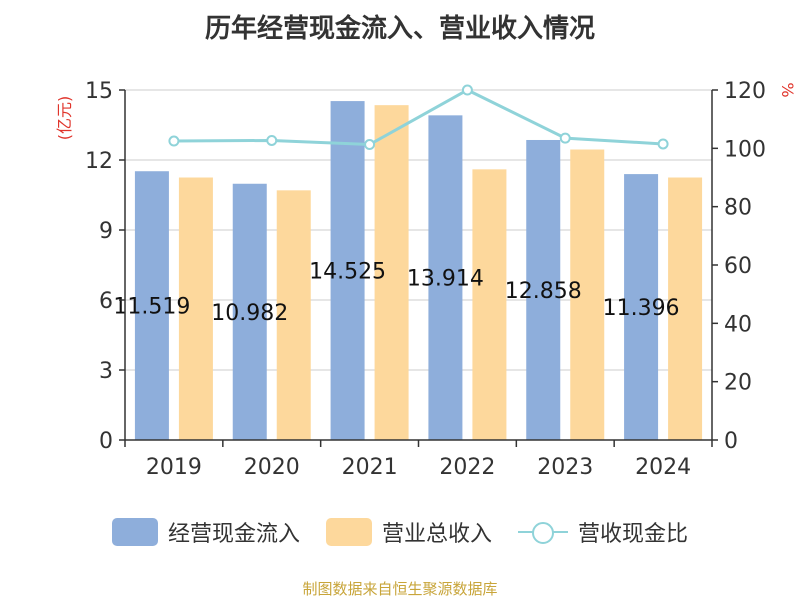  What do you see at coordinates (134, 532) in the screenshot?
I see `legend-swatch-inflow` at bounding box center [134, 532].